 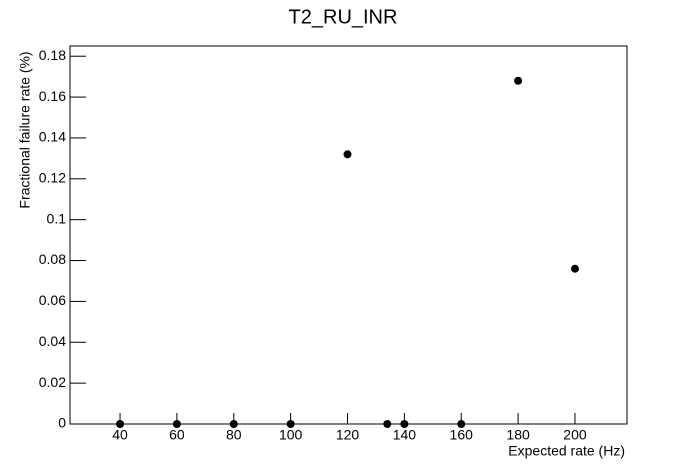 What do you see at coordinates (462, 435) in the screenshot?
I see `x-tick-label: 160` at bounding box center [462, 435].